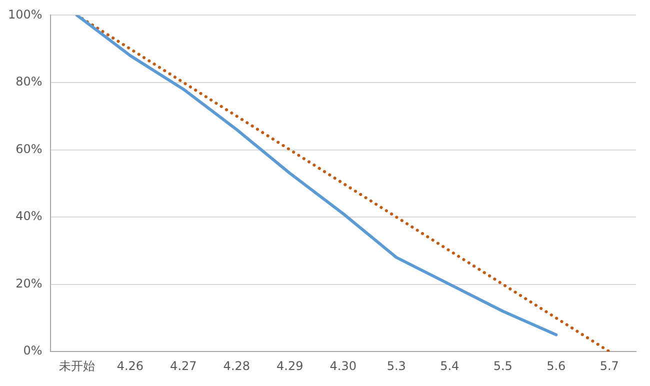 The height and width of the screenshot is (386, 650). I want to click on x-tick-label: 5.3, so click(396, 365).